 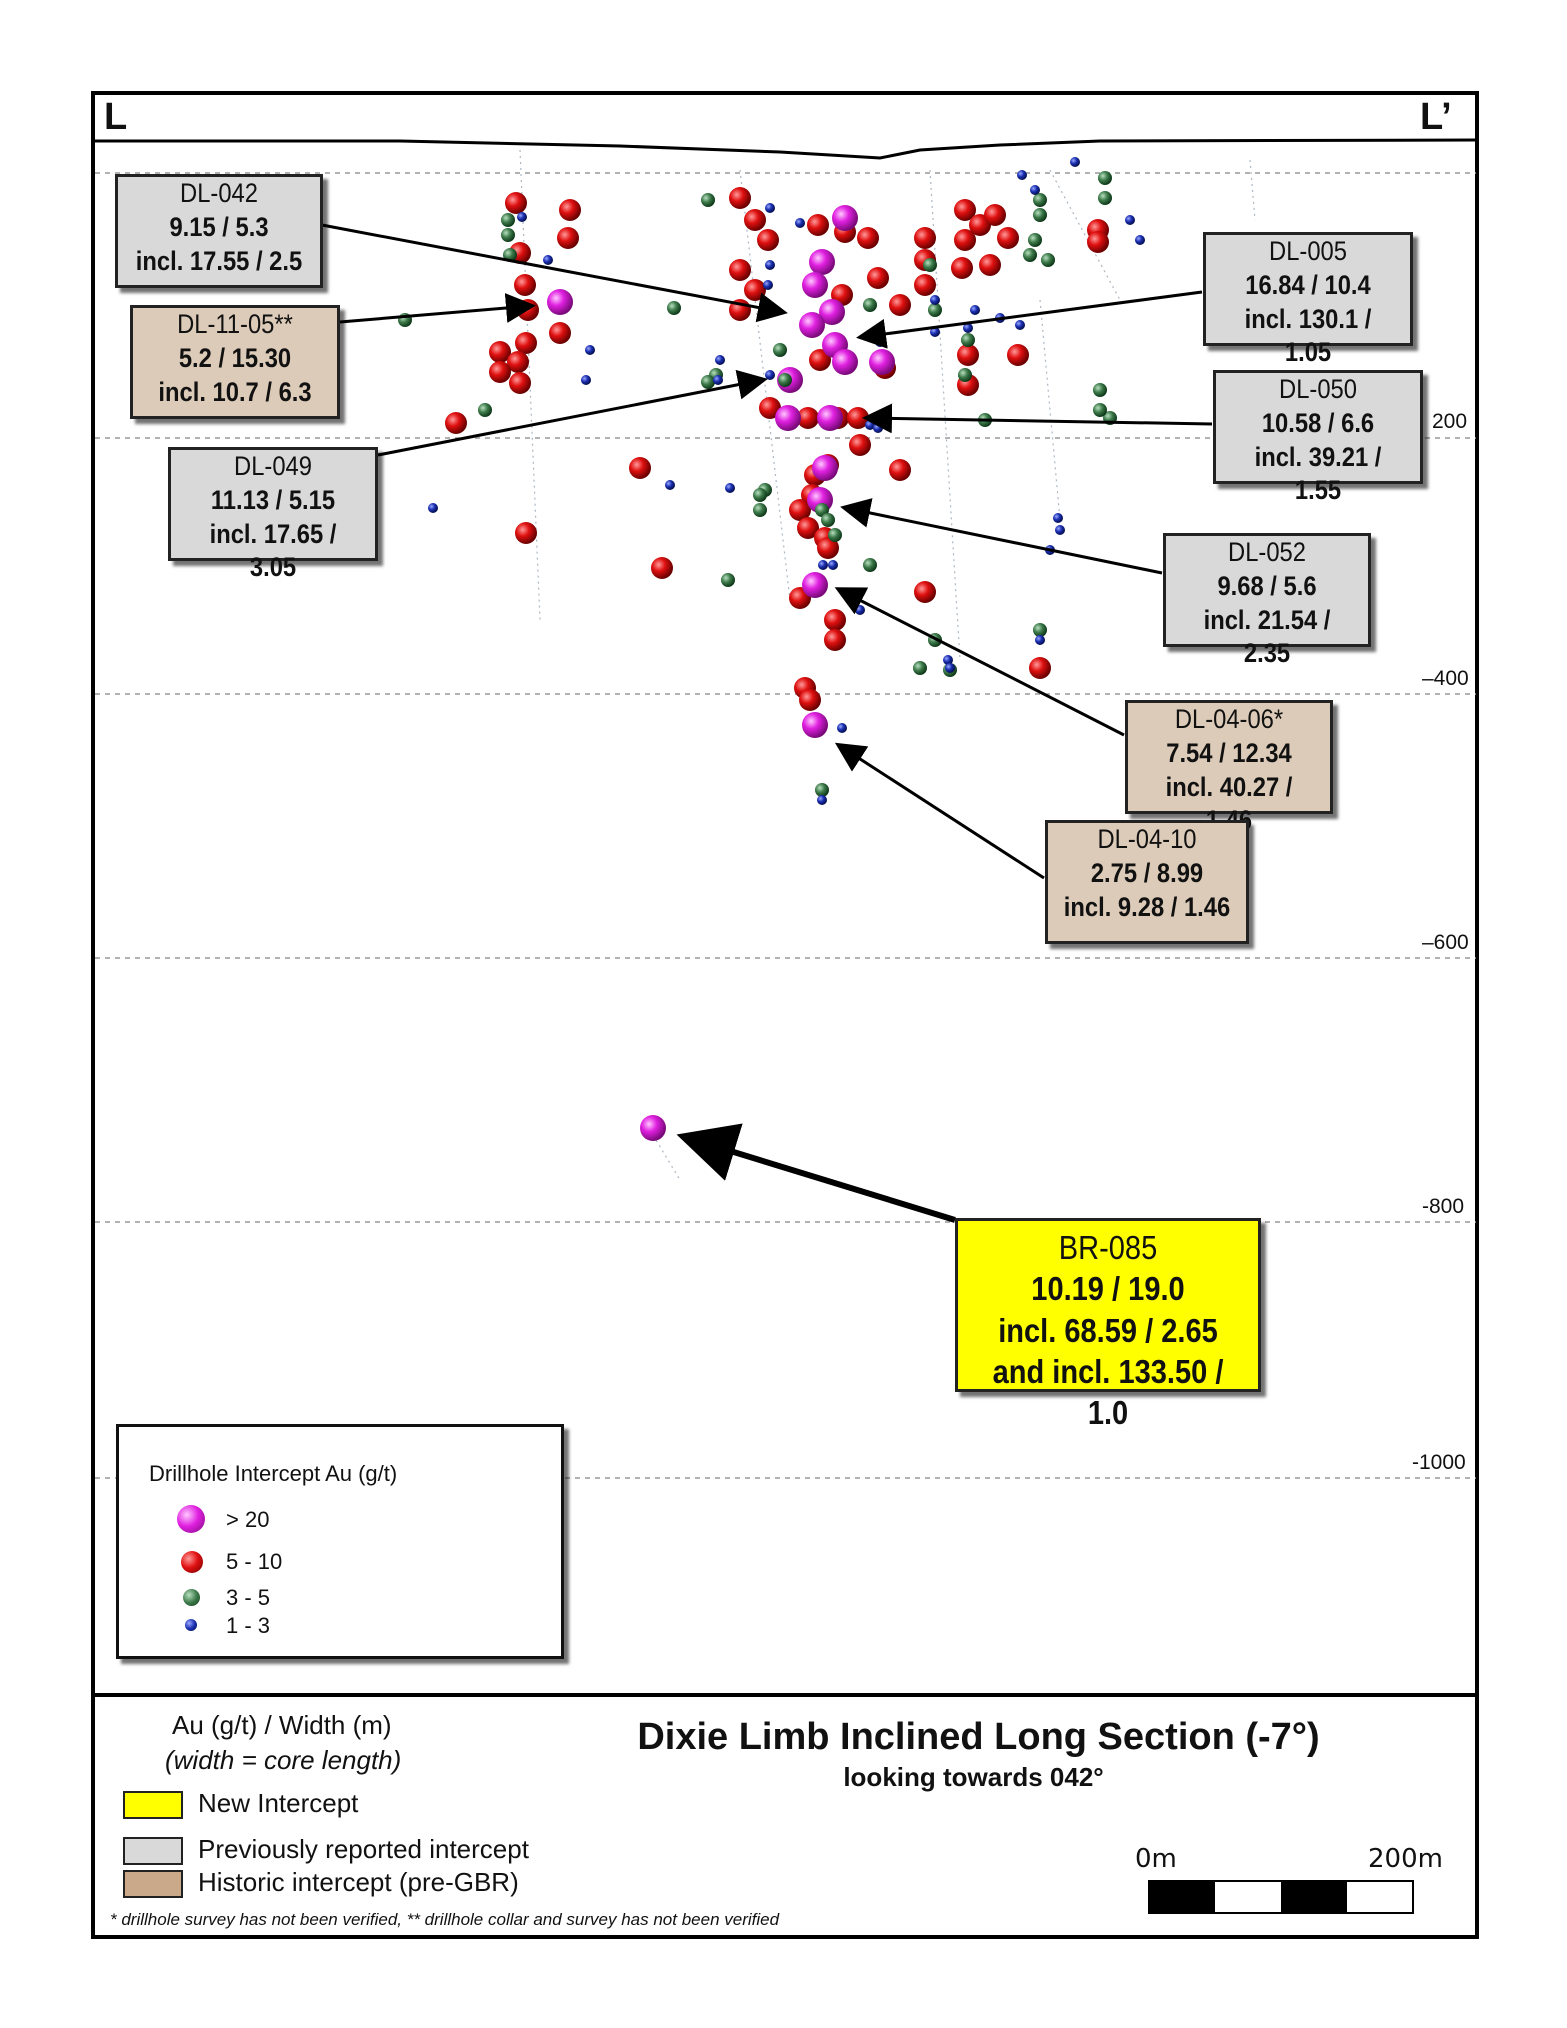 I want to click on section-end-label: L’, so click(x=1436, y=117).